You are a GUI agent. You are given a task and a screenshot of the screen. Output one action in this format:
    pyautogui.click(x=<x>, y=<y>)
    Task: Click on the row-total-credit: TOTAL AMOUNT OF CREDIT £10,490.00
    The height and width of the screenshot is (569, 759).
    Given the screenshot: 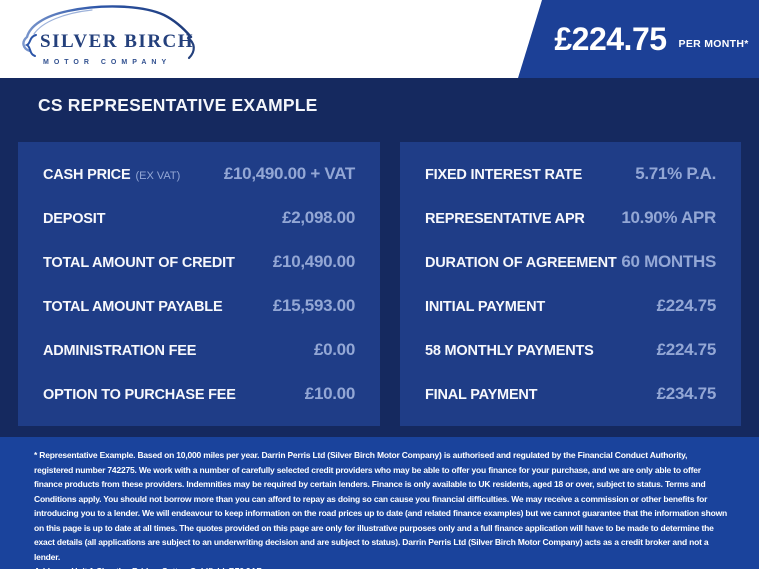 What is the action you would take?
    pyautogui.click(x=199, y=262)
    